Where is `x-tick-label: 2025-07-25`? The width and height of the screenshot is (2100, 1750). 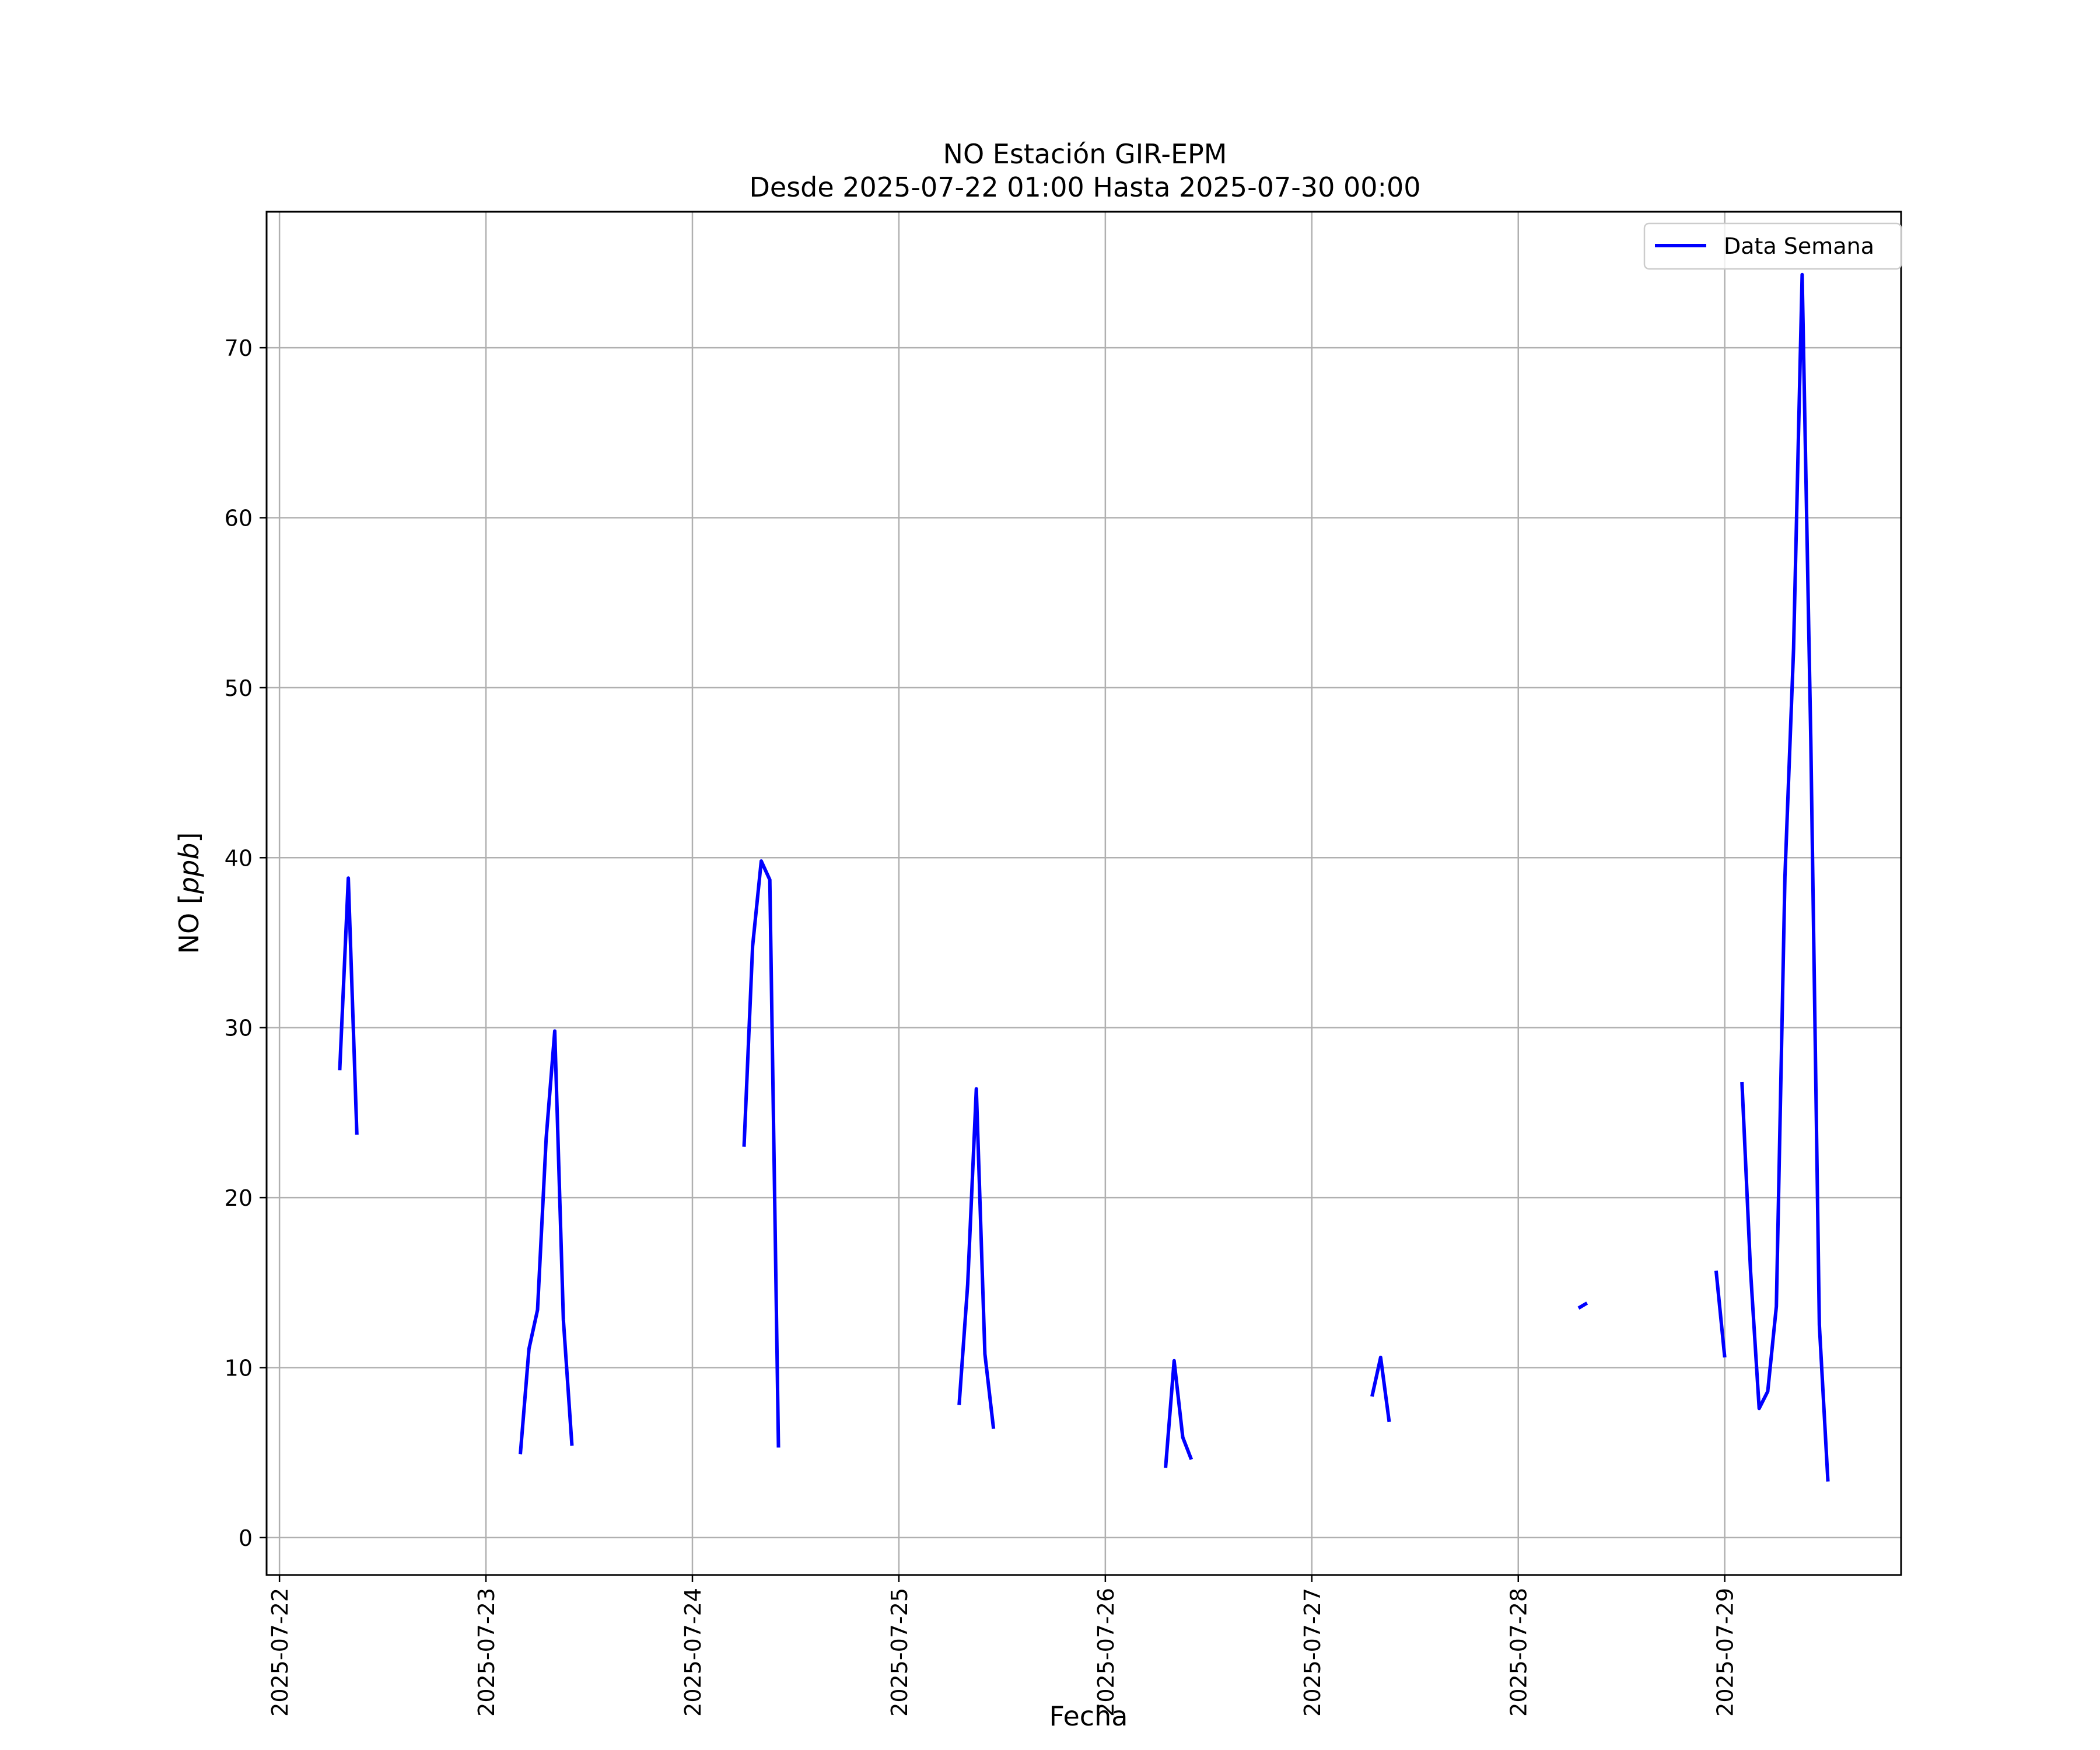 x-tick-label: 2025-07-25 is located at coordinates (900, 1652).